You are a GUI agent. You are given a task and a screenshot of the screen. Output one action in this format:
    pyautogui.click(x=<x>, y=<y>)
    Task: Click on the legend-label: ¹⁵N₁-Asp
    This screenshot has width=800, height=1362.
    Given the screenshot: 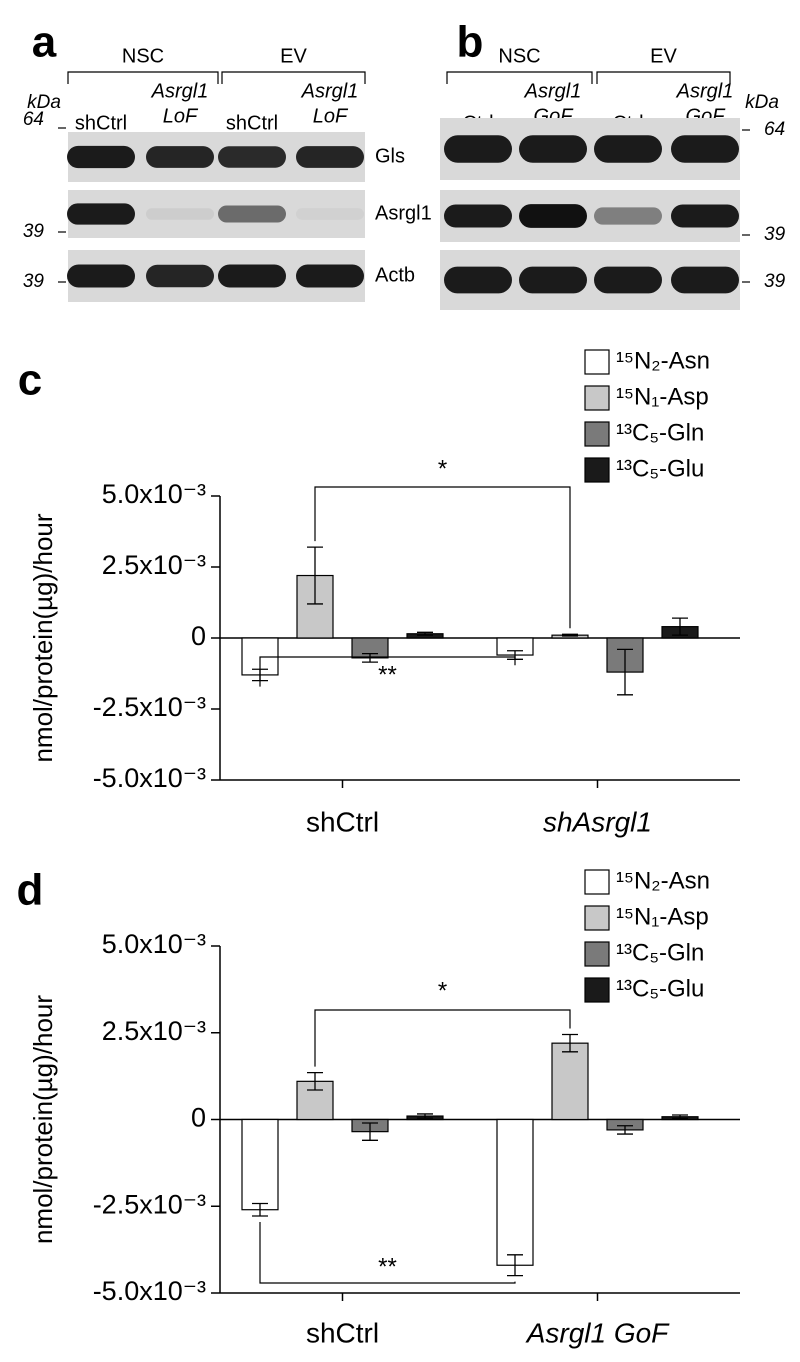 What is the action you would take?
    pyautogui.click(x=662, y=396)
    